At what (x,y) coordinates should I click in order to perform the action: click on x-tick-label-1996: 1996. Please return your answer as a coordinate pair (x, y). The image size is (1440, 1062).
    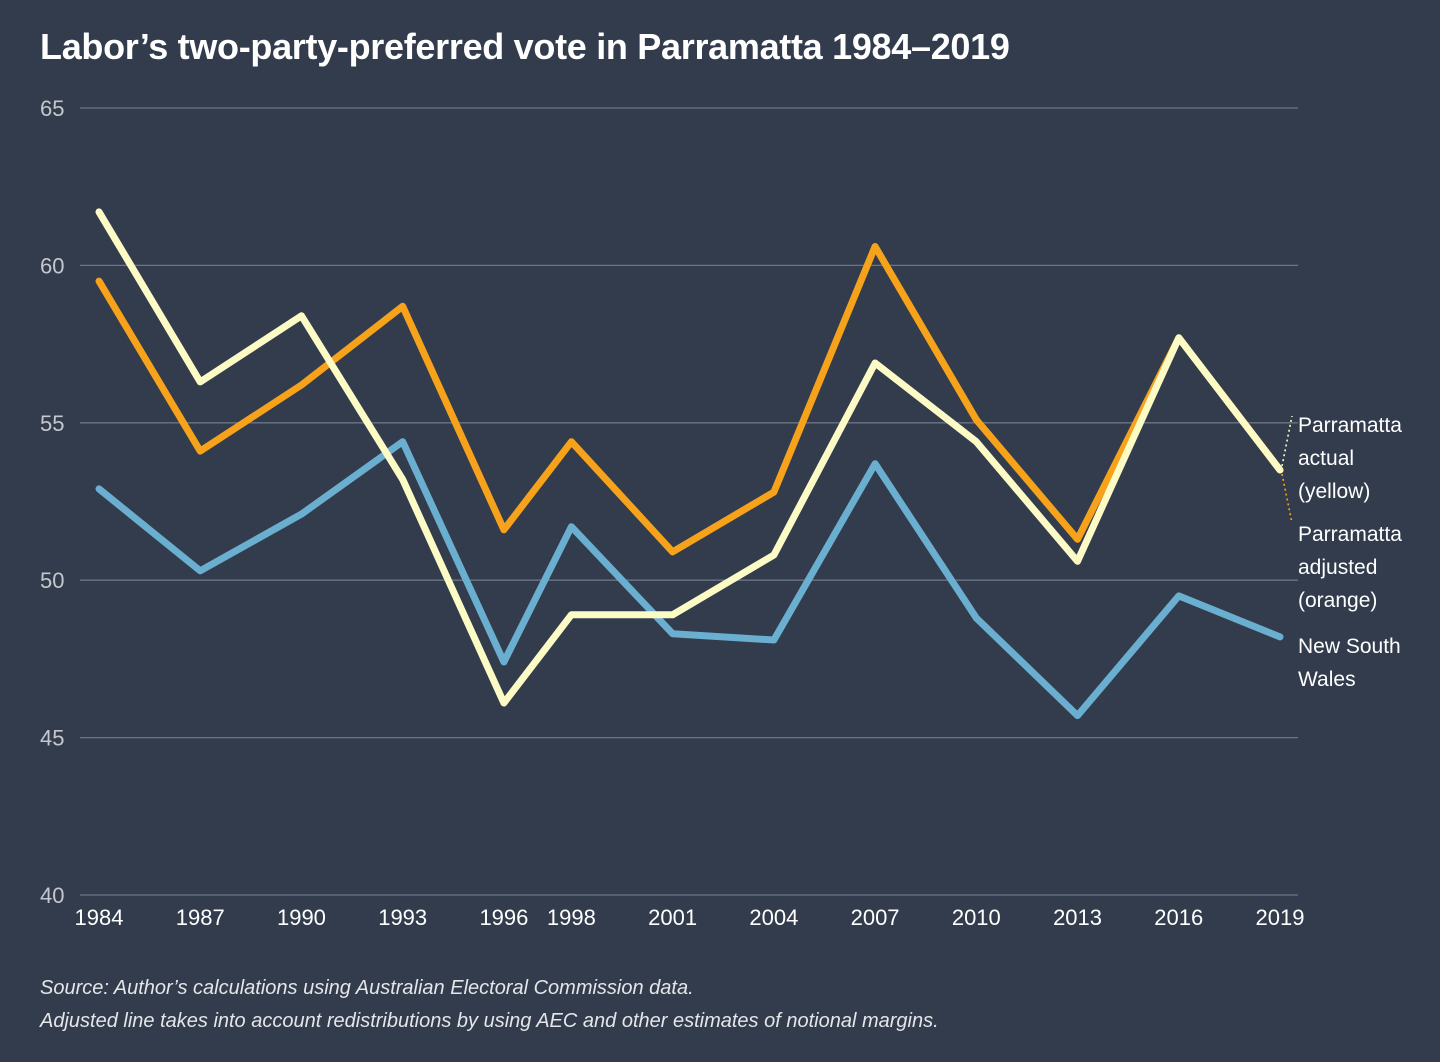
    Looking at the image, I should click on (503, 917).